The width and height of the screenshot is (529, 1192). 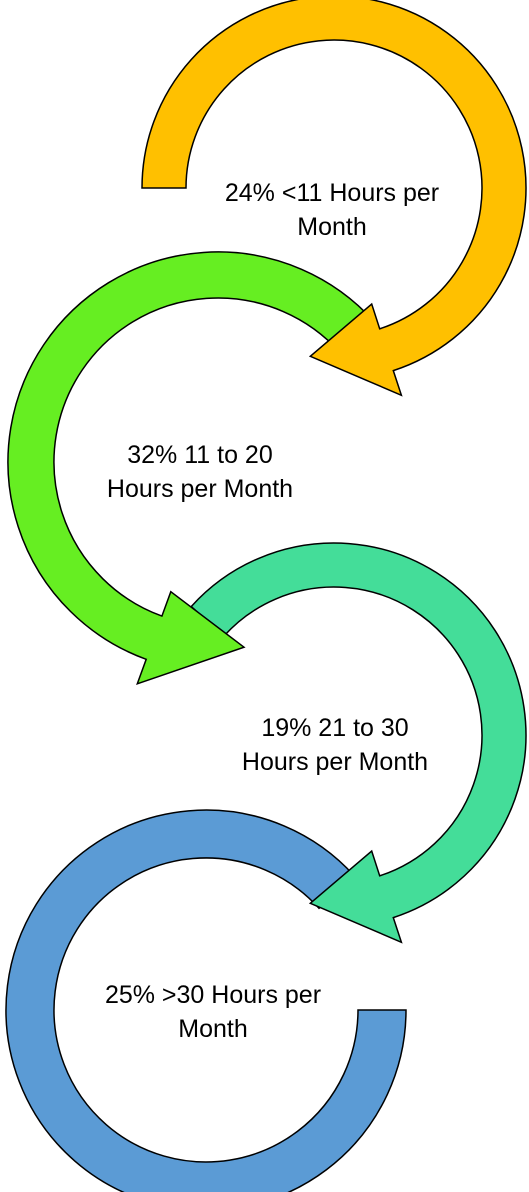 I want to click on node-label: 19% 21 to 30 Hours per Month, so click(x=335, y=745).